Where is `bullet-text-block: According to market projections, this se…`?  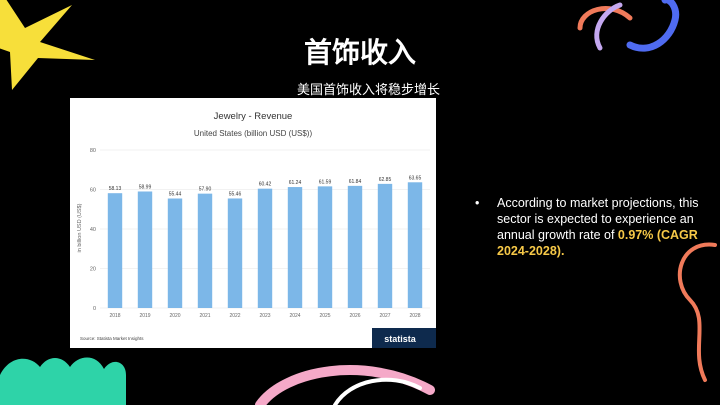
bullet-text-block: According to market projections, this se… is located at coordinates (598, 227).